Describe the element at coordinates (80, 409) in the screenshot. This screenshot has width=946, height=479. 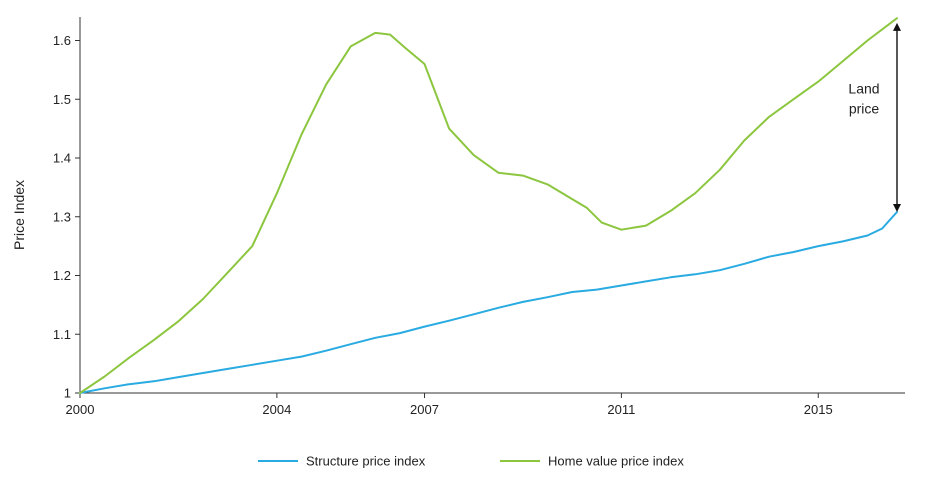
I see `x-tick-label: 2000` at that location.